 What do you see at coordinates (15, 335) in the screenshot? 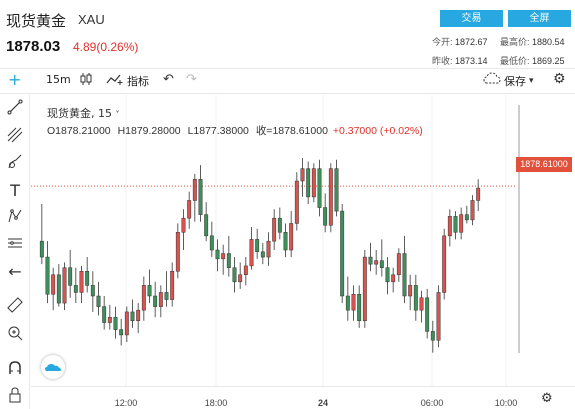
I see `zoom-in-icon` at bounding box center [15, 335].